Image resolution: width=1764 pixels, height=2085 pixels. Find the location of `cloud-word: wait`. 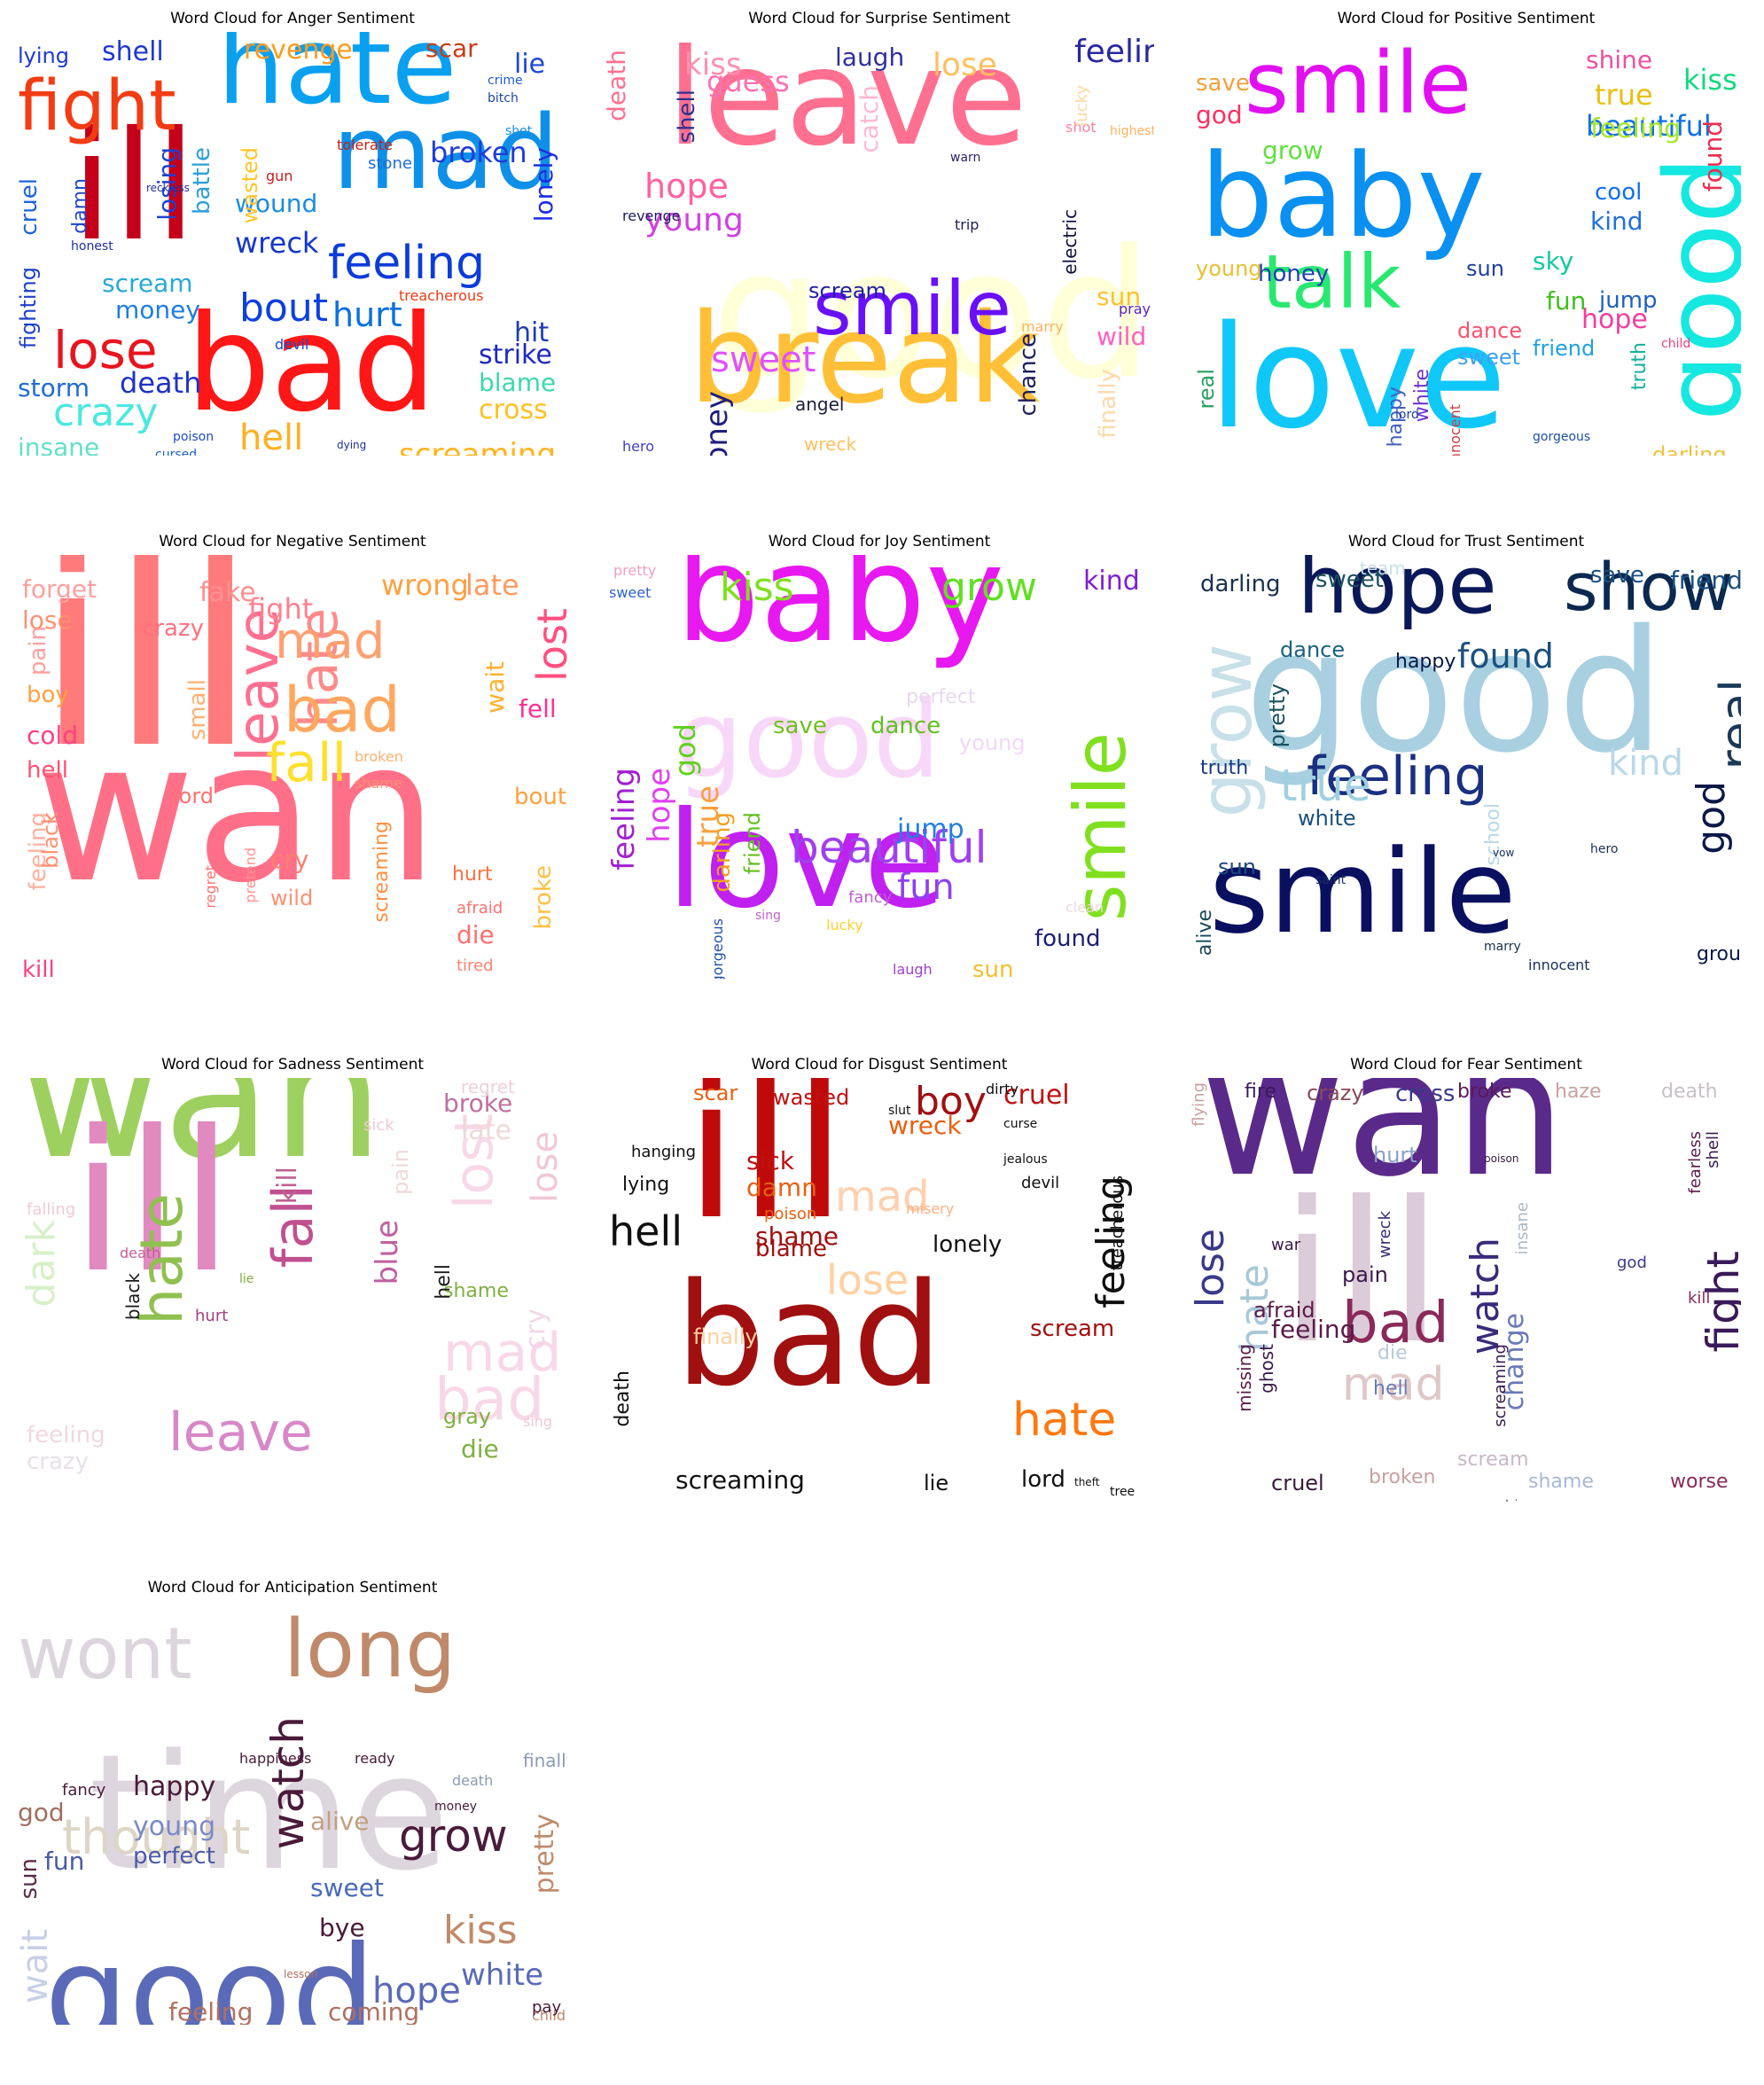

cloud-word: wait is located at coordinates (495, 687).